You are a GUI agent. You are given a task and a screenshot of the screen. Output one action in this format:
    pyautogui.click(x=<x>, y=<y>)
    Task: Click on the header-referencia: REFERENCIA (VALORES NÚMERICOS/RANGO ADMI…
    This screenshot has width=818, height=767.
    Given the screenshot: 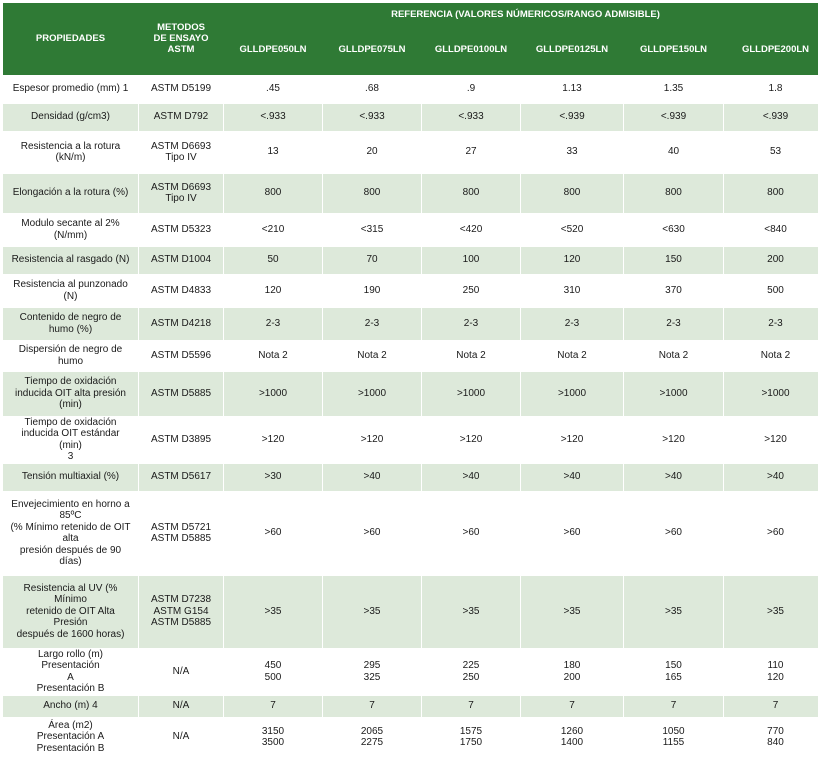 What is the action you would take?
    pyautogui.click(x=520, y=14)
    